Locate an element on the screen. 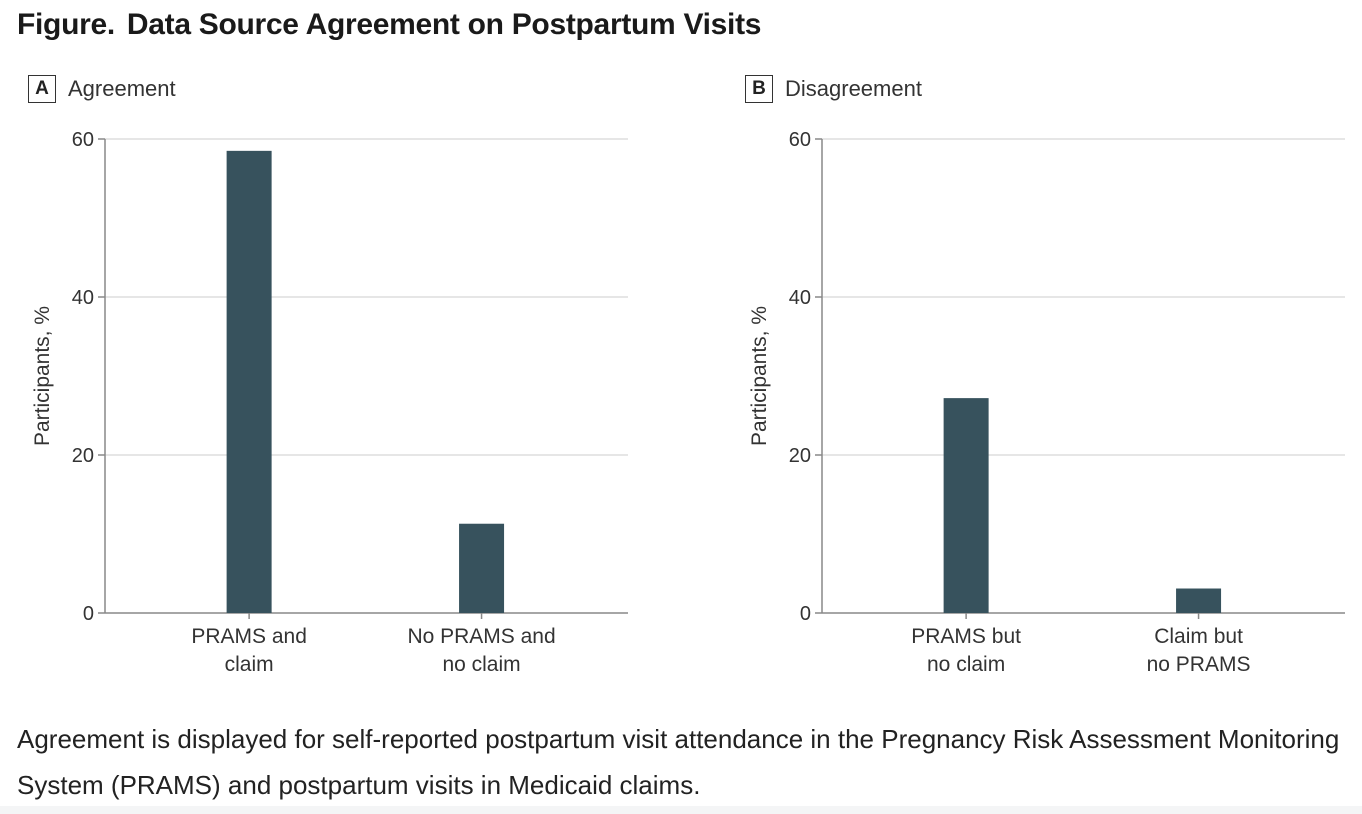 This screenshot has width=1362, height=814. agreement-x-tick-label: PRAMS and is located at coordinates (249, 636).